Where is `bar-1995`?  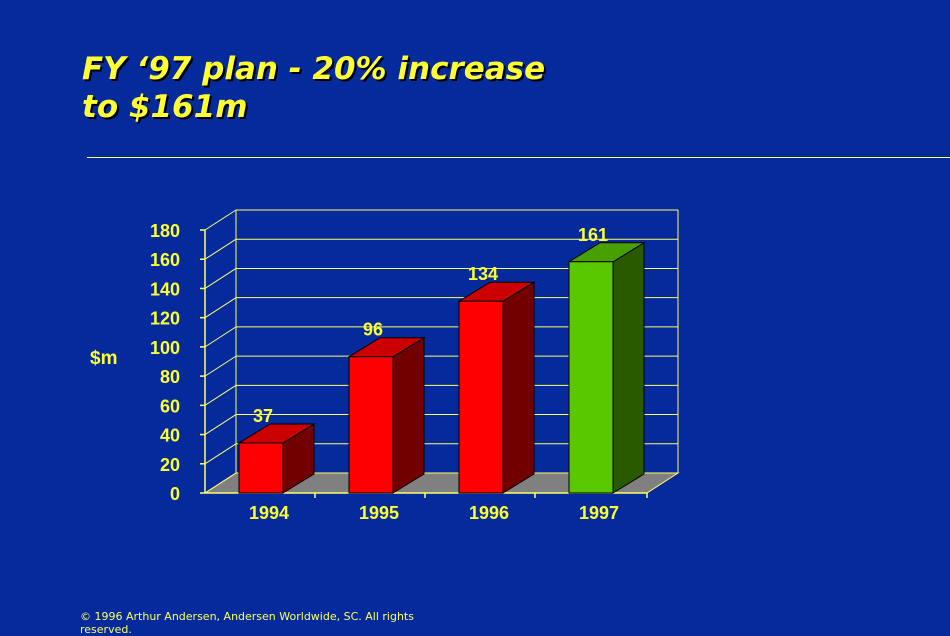
bar-1995 is located at coordinates (371, 425).